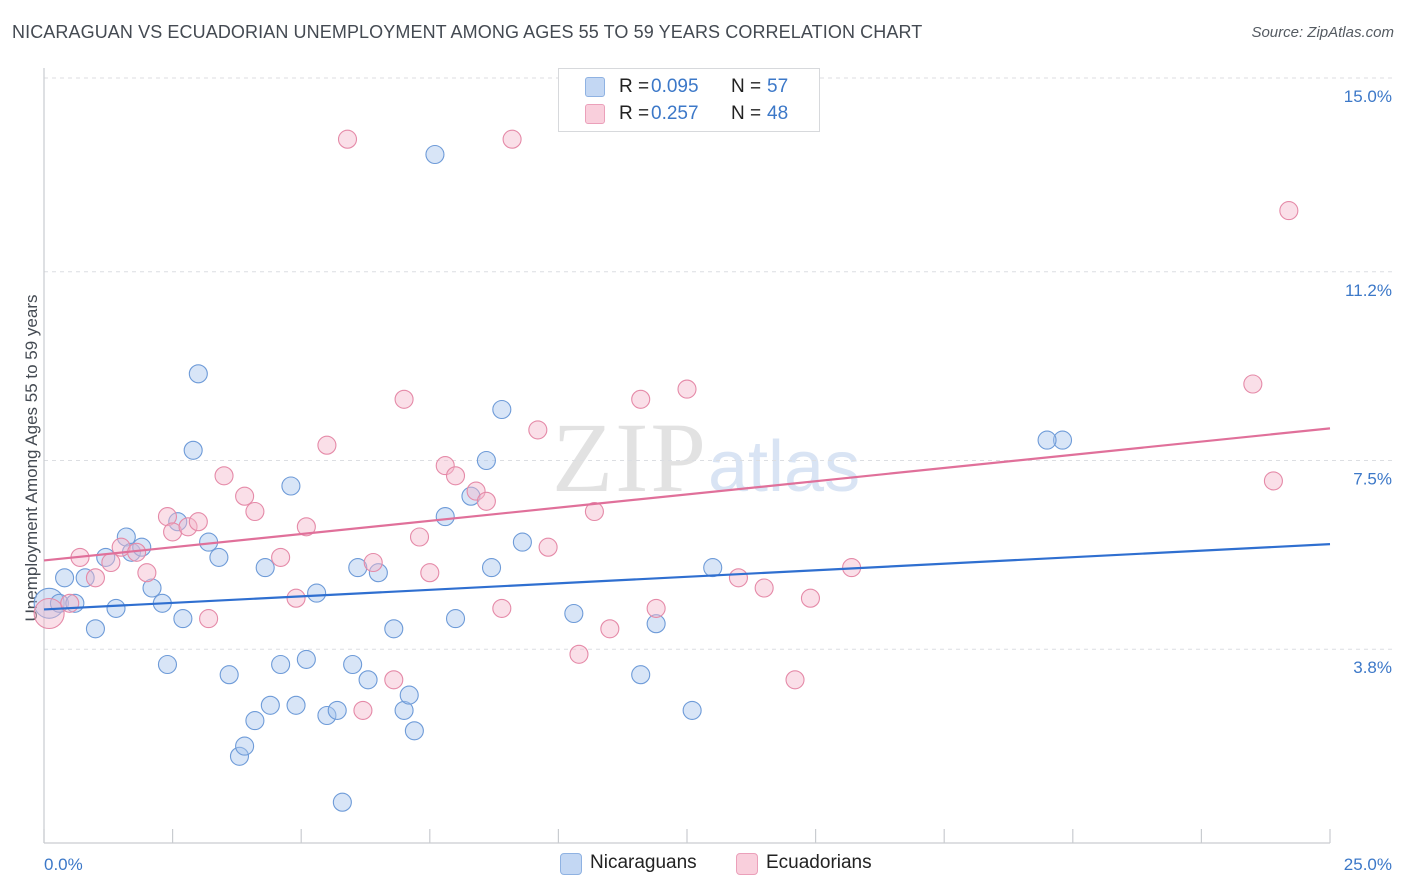 Image resolution: width=1406 pixels, height=892 pixels. I want to click on nicaraguans-trend-line, so click(687, 577).